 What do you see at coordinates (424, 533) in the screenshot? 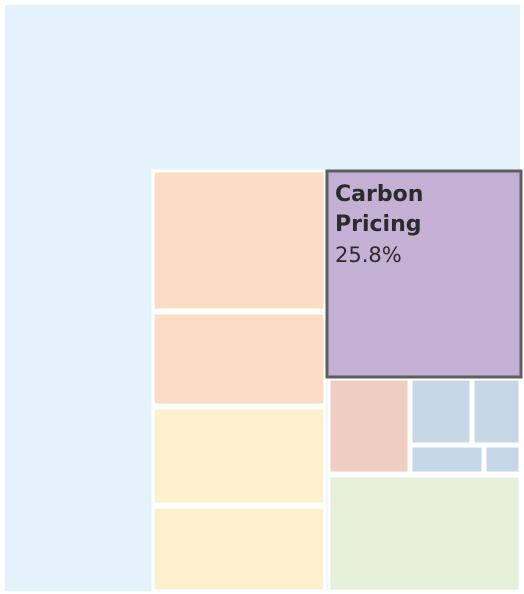
I see `tile-green` at bounding box center [424, 533].